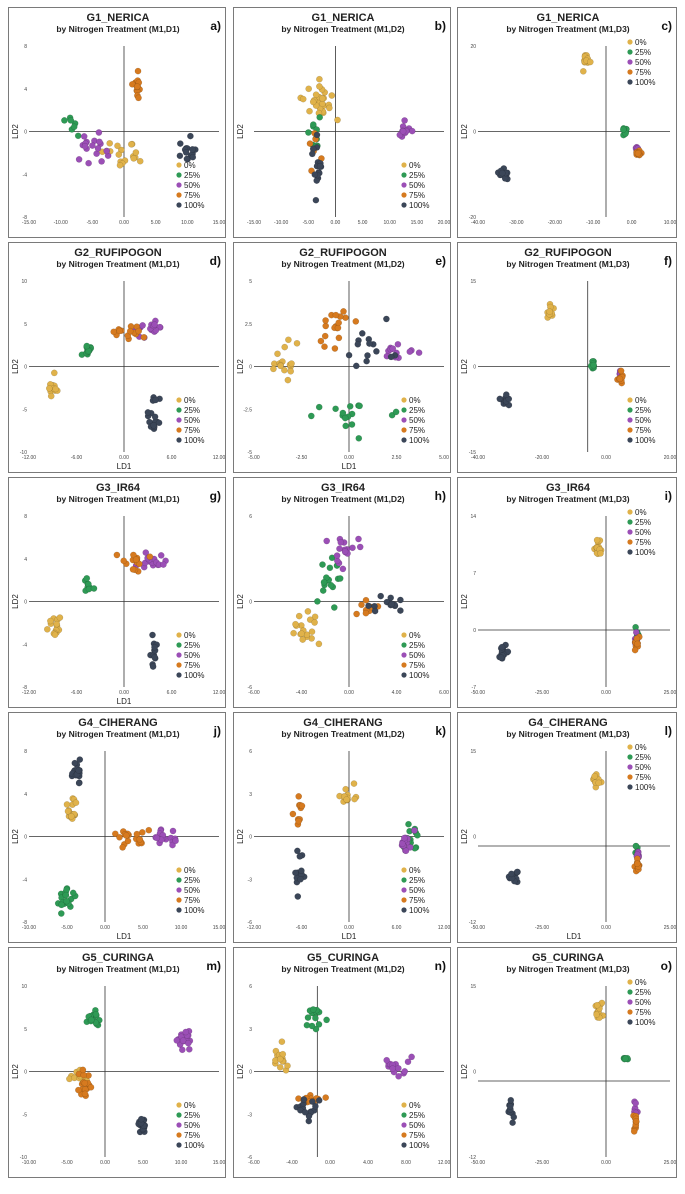  Describe the element at coordinates (542, 693) in the screenshot. I see `x-tick-label: -25.00` at that location.